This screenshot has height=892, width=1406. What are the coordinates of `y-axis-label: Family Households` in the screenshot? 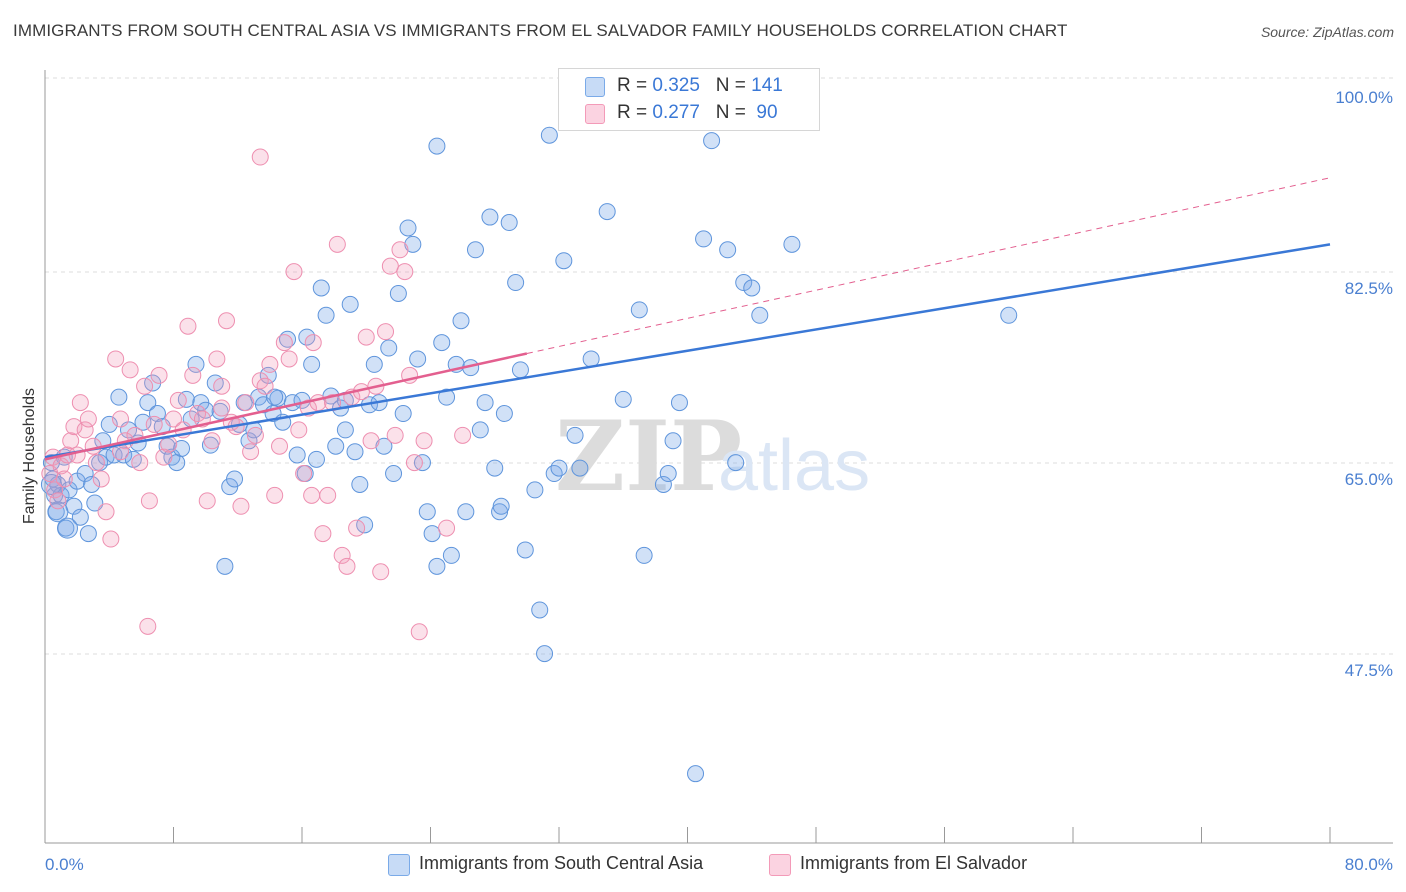 It's located at (29, 456).